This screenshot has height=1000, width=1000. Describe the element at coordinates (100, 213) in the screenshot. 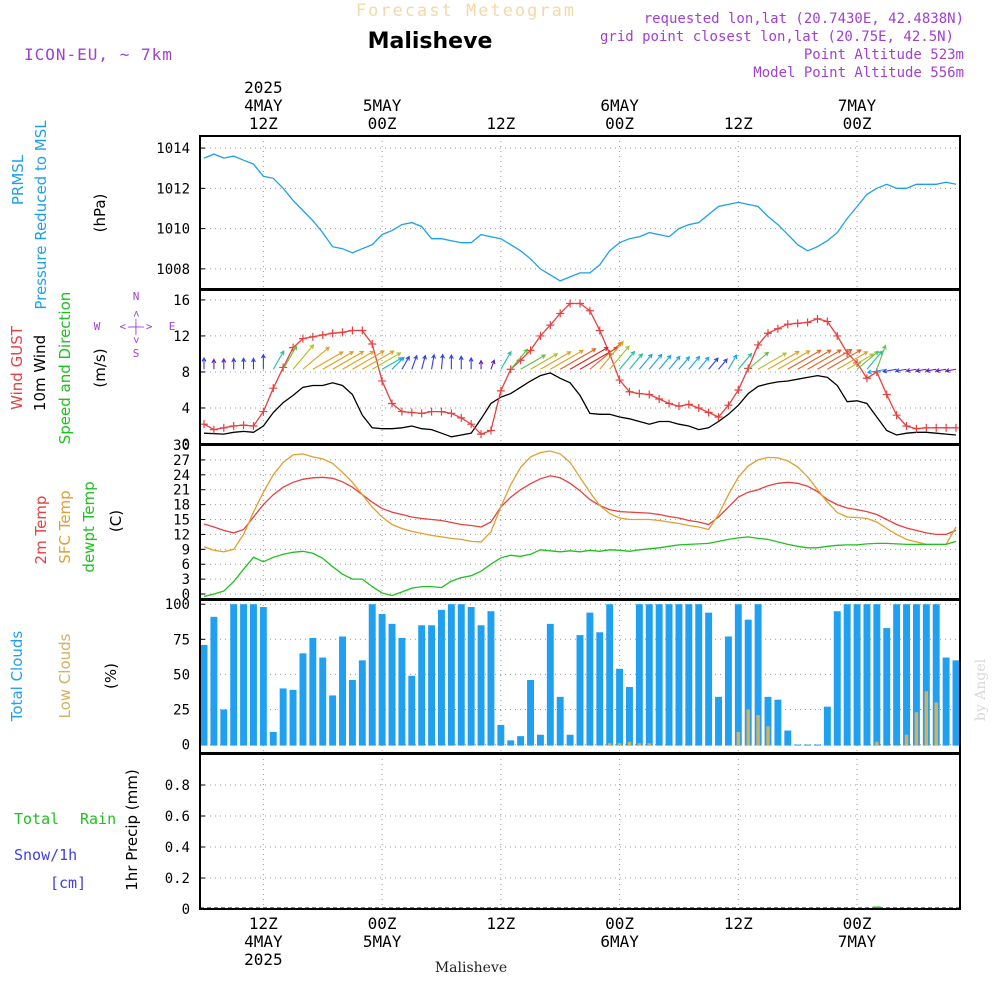

I see `pressure-unit: (hPa)` at that location.